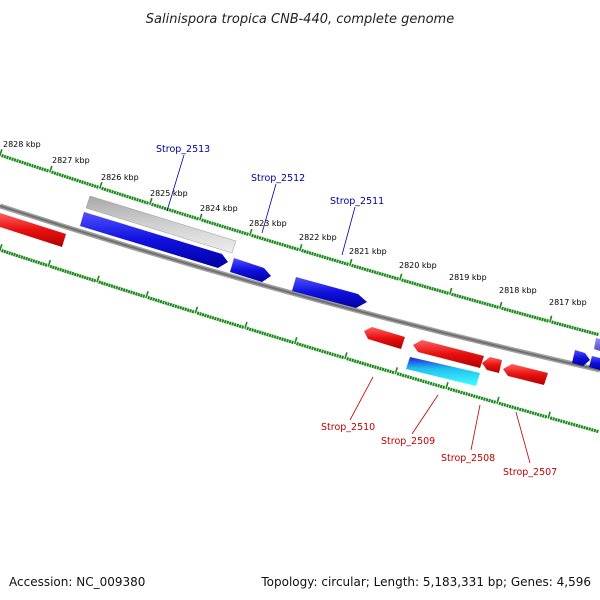 The image size is (600, 600). What do you see at coordinates (568, 302) in the screenshot?
I see `kbp-label: 2817 kbp` at bounding box center [568, 302].